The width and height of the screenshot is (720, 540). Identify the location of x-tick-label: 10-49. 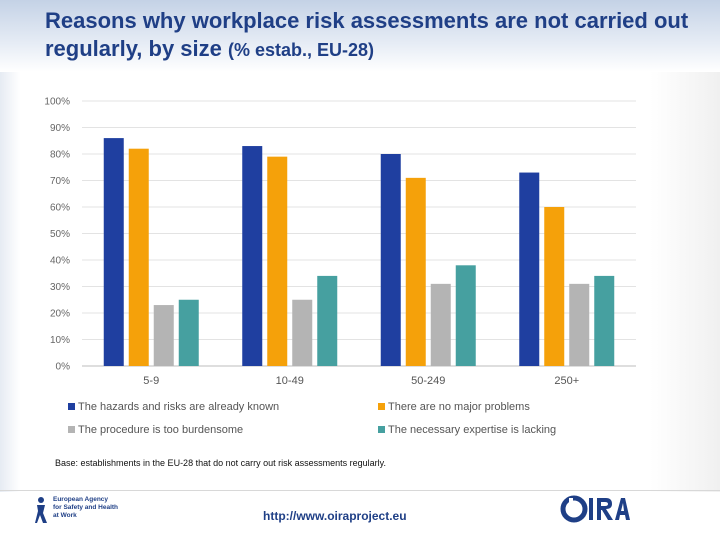
(290, 381).